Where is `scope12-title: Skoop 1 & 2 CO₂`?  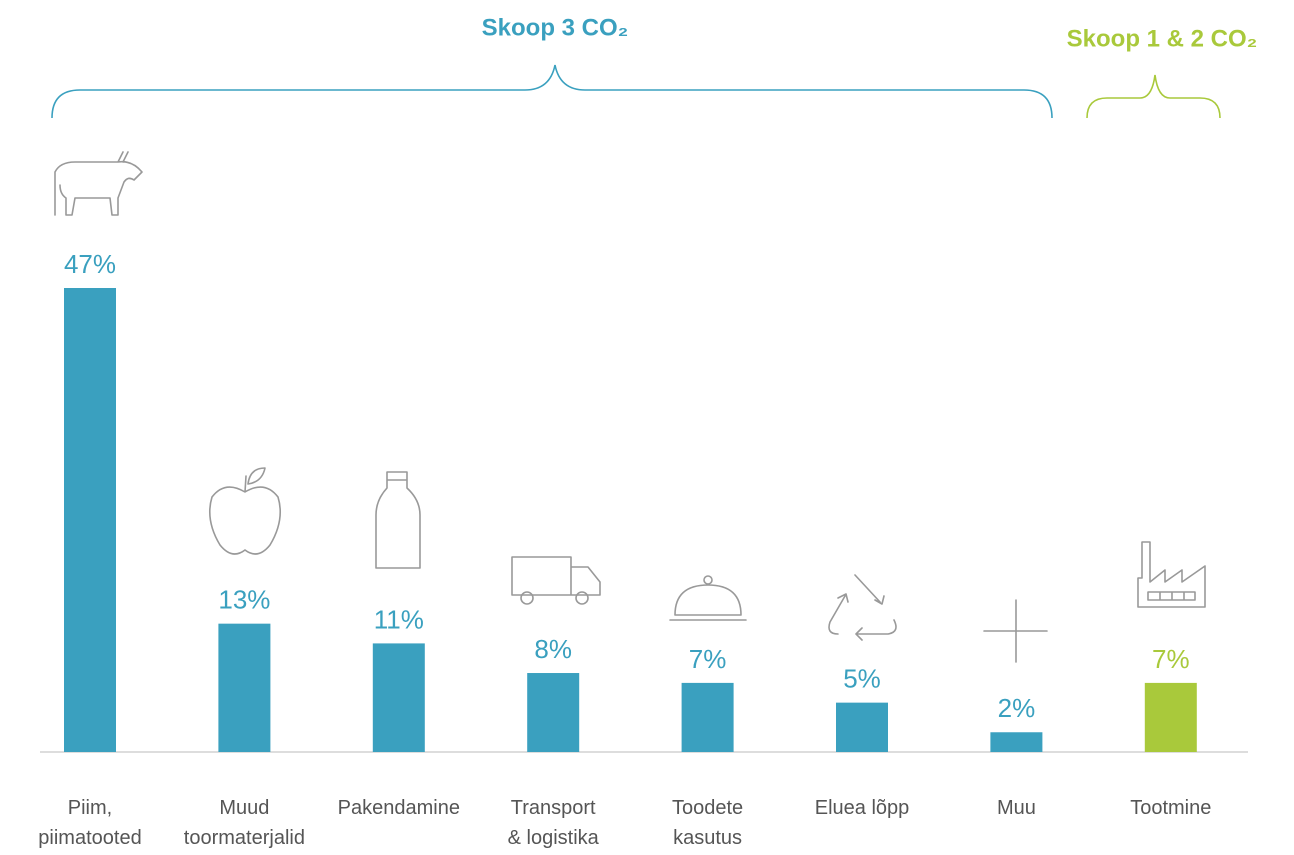 scope12-title: Skoop 1 & 2 CO₂ is located at coordinates (1162, 38).